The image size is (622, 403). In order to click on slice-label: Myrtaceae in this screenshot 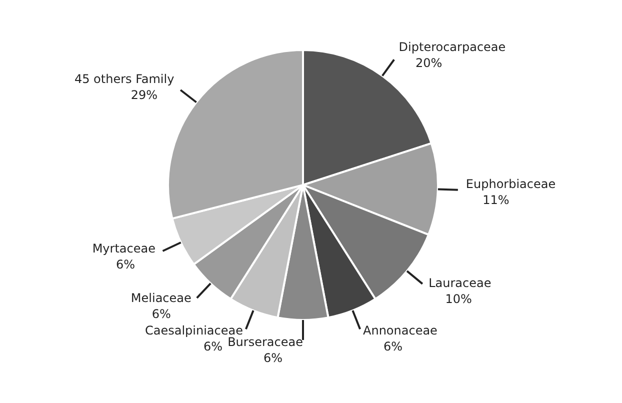, I will do `click(124, 248)`.